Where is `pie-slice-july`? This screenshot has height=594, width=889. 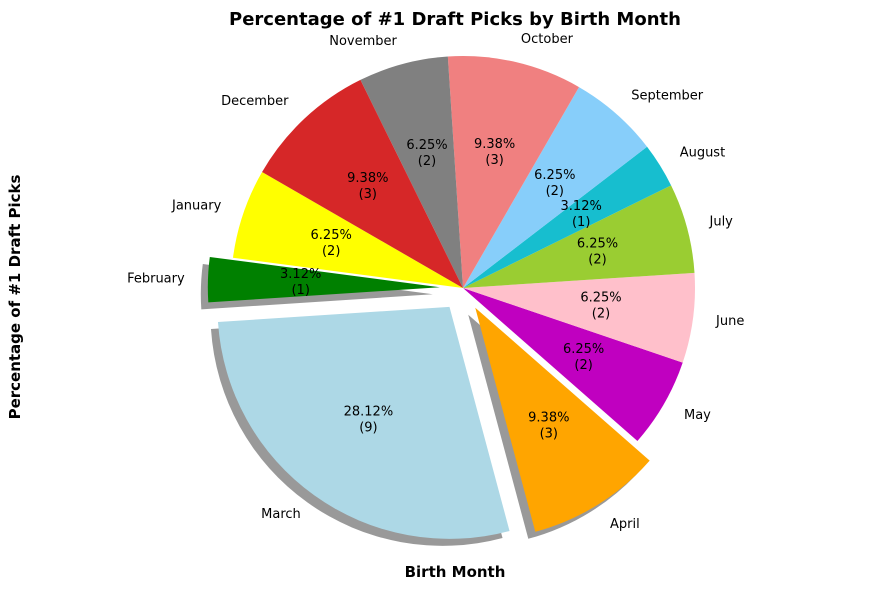 pie-slice-july is located at coordinates (579, 236).